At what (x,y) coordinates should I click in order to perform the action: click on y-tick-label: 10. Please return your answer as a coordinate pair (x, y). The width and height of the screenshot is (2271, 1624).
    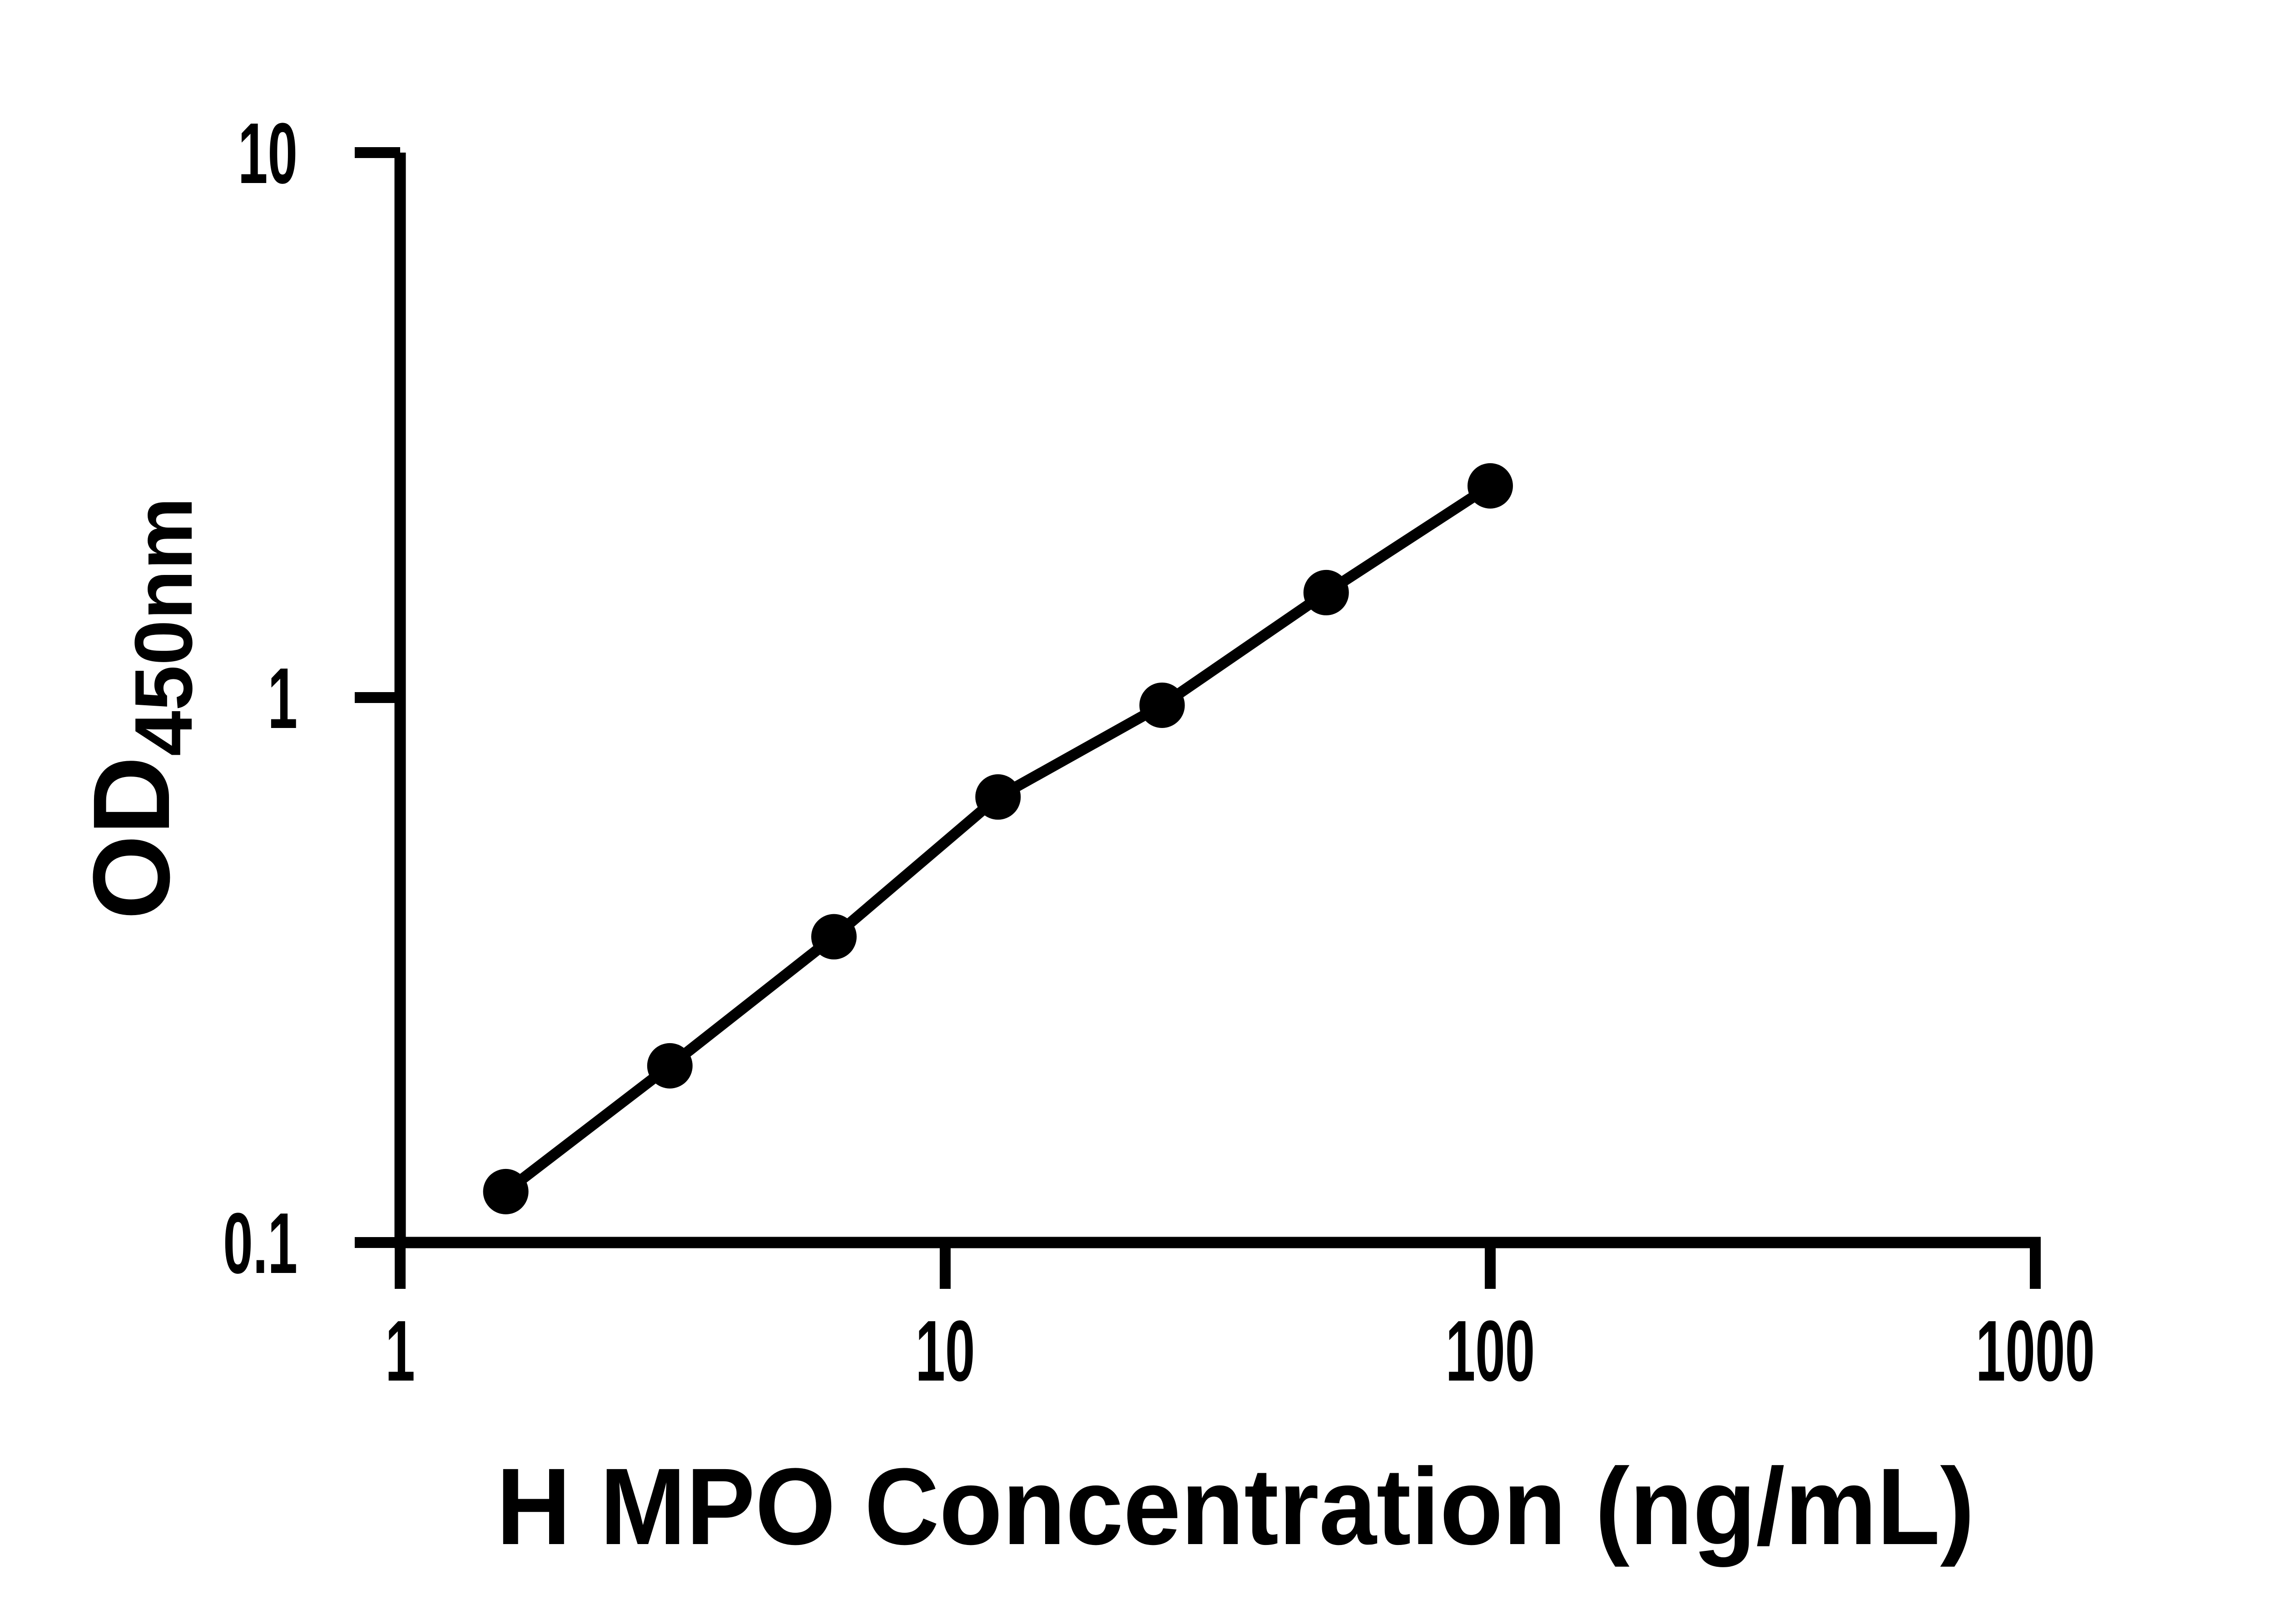
    Looking at the image, I should click on (268, 153).